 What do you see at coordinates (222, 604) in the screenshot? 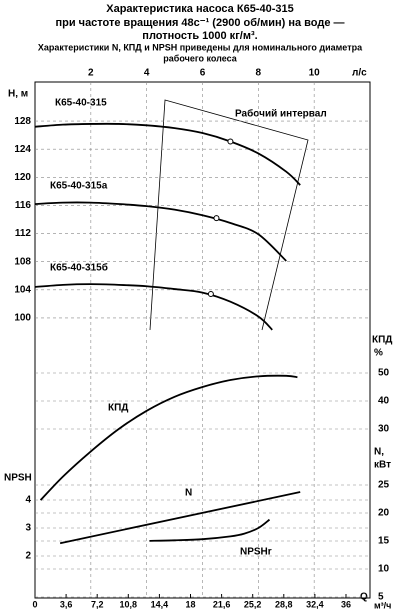
I see `x2-tick-label: 21,6` at bounding box center [222, 604].